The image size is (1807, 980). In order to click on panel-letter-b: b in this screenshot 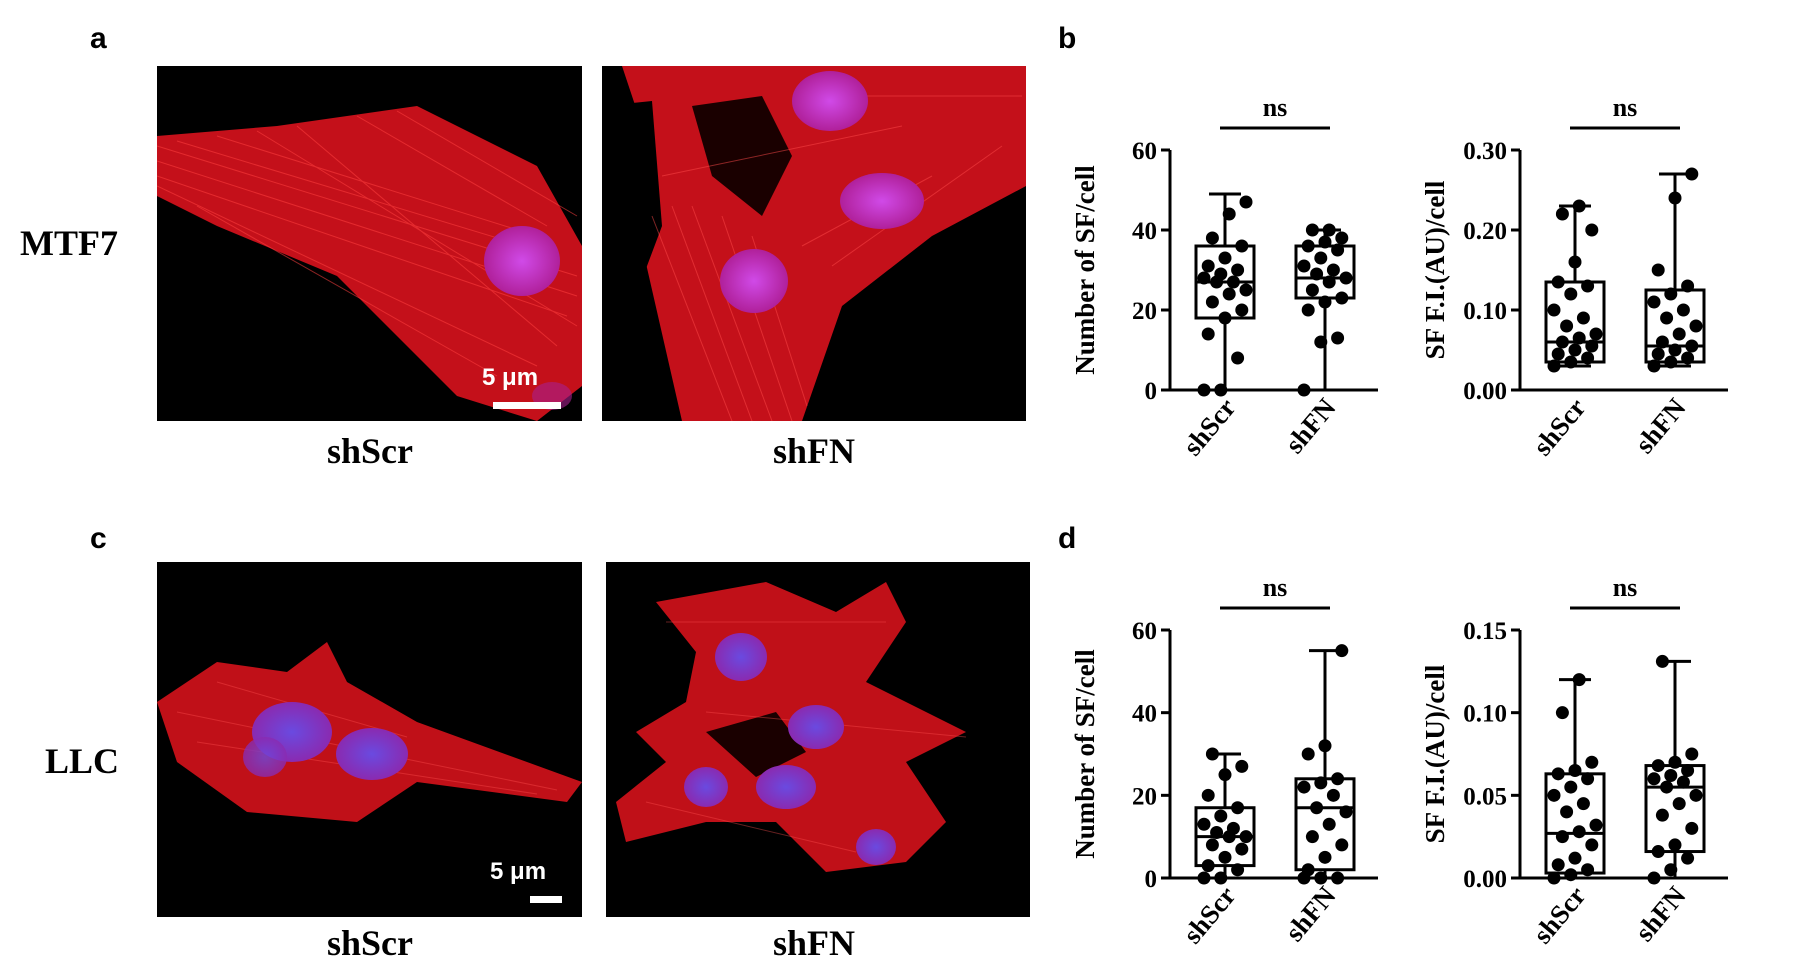, I will do `click(1067, 38)`.